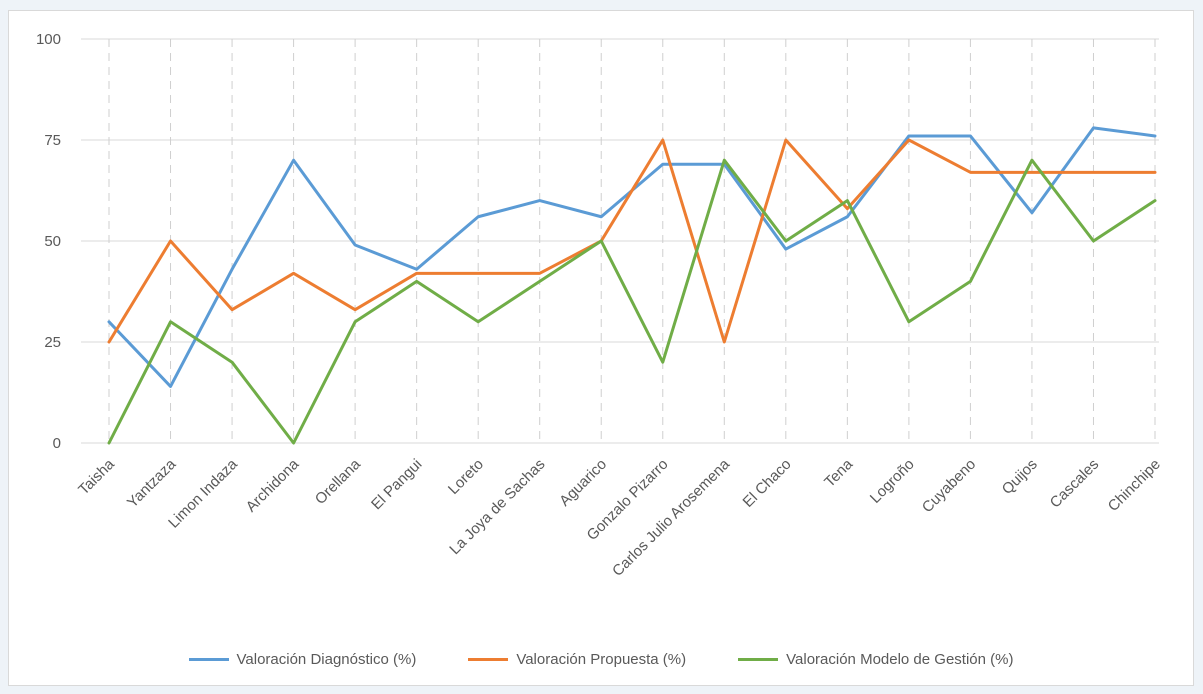  What do you see at coordinates (57, 443) in the screenshot?
I see `y-tick-label: 0` at bounding box center [57, 443].